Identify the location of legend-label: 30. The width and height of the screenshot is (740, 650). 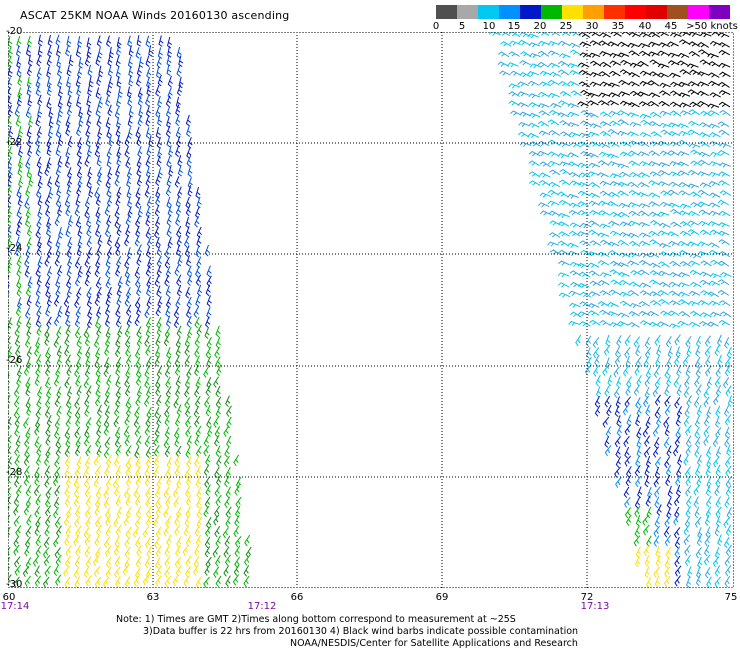
(592, 26).